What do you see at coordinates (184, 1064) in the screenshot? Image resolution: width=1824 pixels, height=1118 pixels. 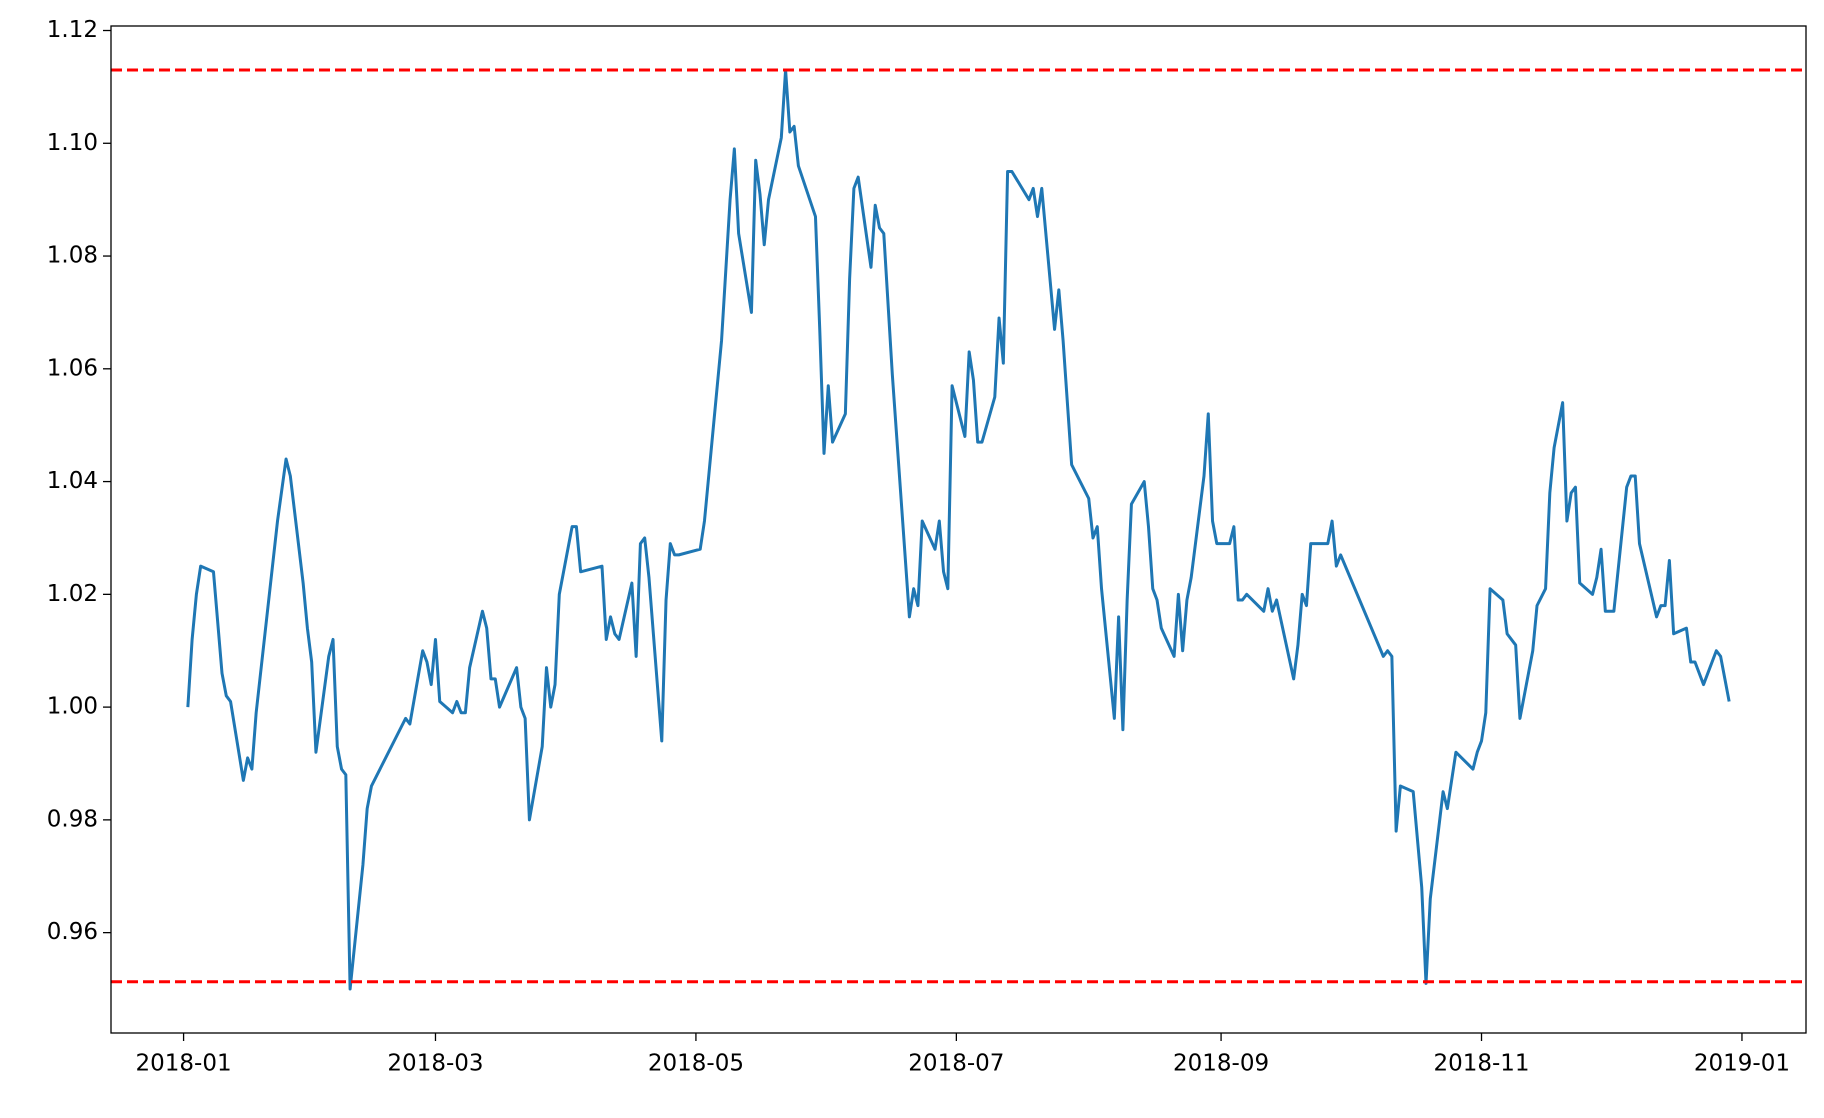 I see `x-tick-label: 2018-01` at bounding box center [184, 1064].